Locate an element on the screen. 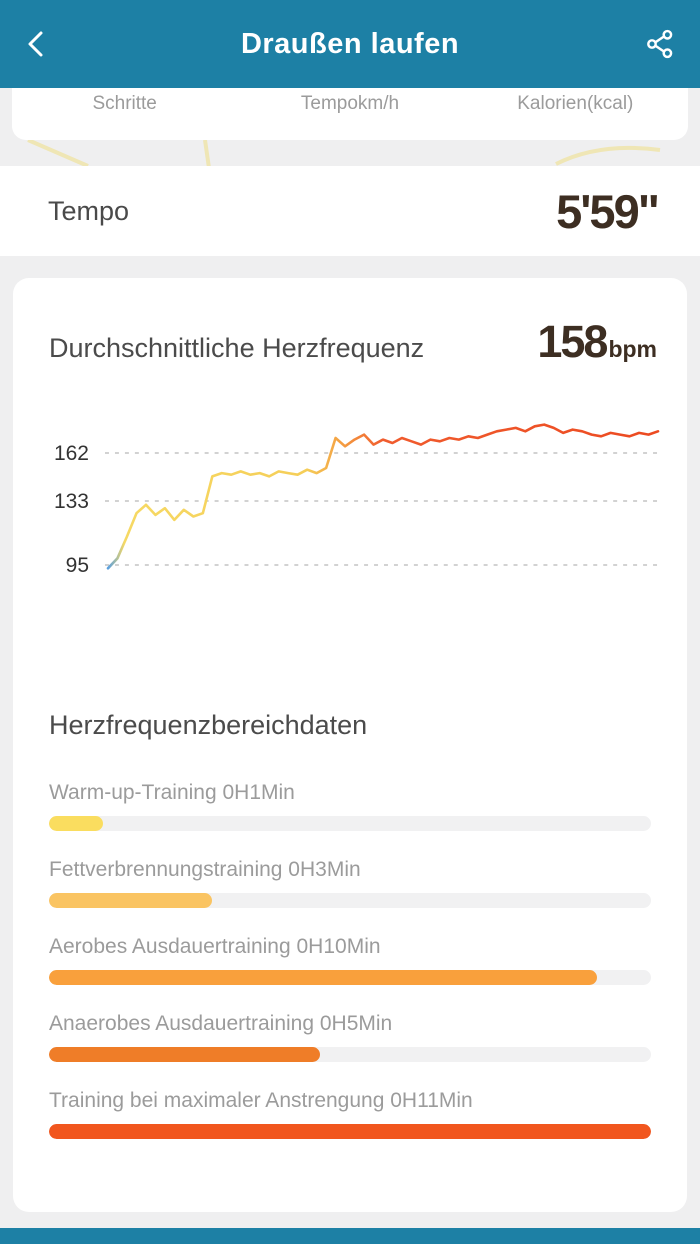  map-trace-decoration is located at coordinates (344, 154).